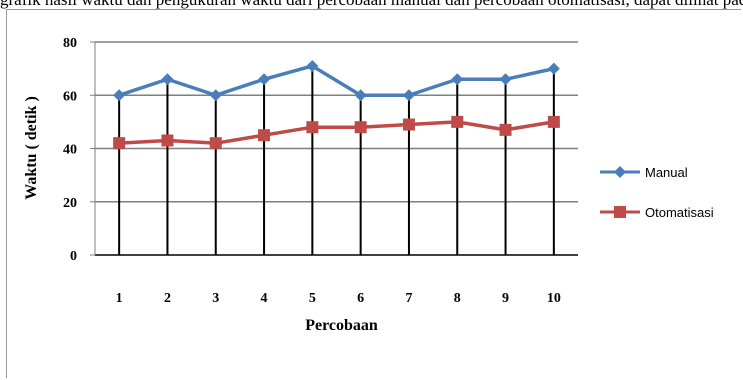  What do you see at coordinates (70, 43) in the screenshot?
I see `y-tick-label: 80` at bounding box center [70, 43].